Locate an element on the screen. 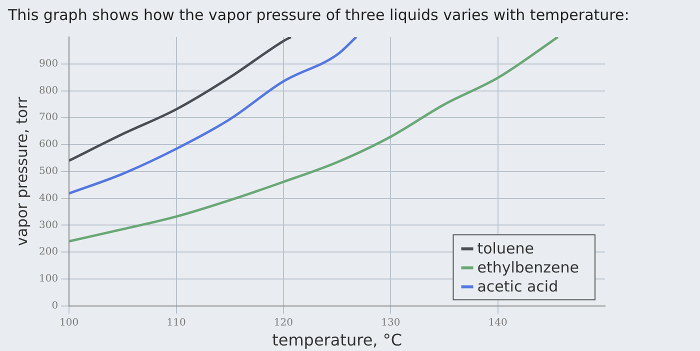 The width and height of the screenshot is (700, 351). x-tick-label: 120 is located at coordinates (283, 322).